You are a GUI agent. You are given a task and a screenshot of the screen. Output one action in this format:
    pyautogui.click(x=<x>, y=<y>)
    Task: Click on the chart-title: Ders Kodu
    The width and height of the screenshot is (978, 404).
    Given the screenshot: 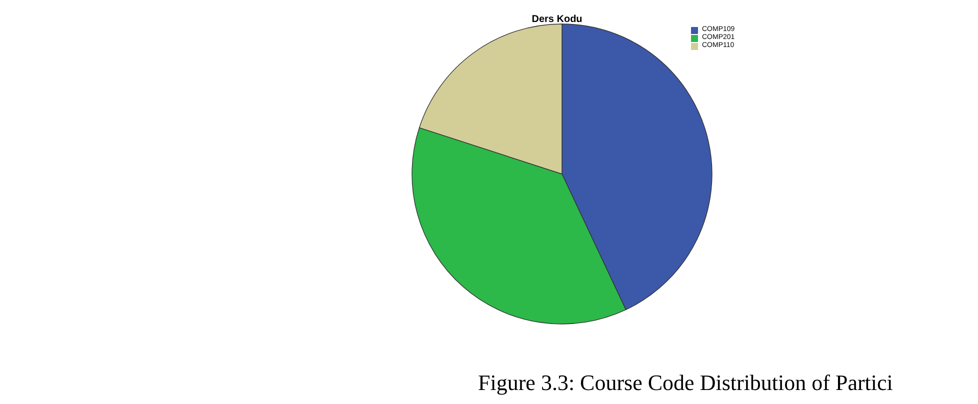 What is the action you would take?
    pyautogui.click(x=557, y=19)
    